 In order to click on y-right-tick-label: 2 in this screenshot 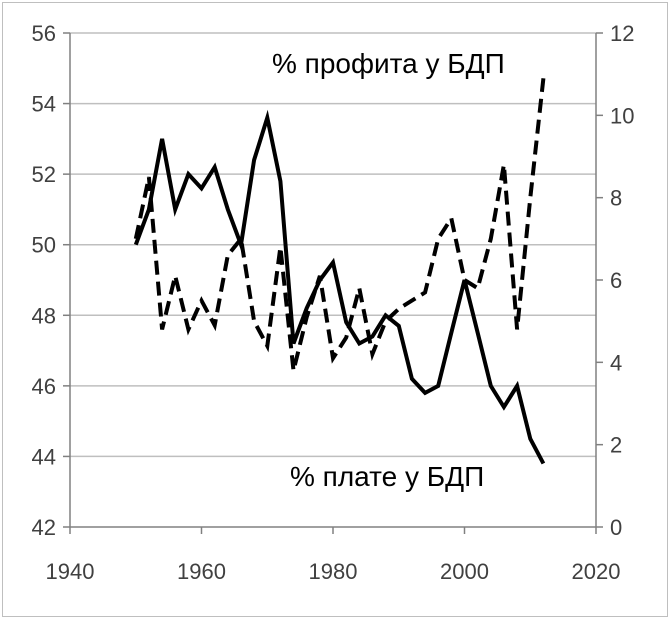, I will do `click(616, 445)`.